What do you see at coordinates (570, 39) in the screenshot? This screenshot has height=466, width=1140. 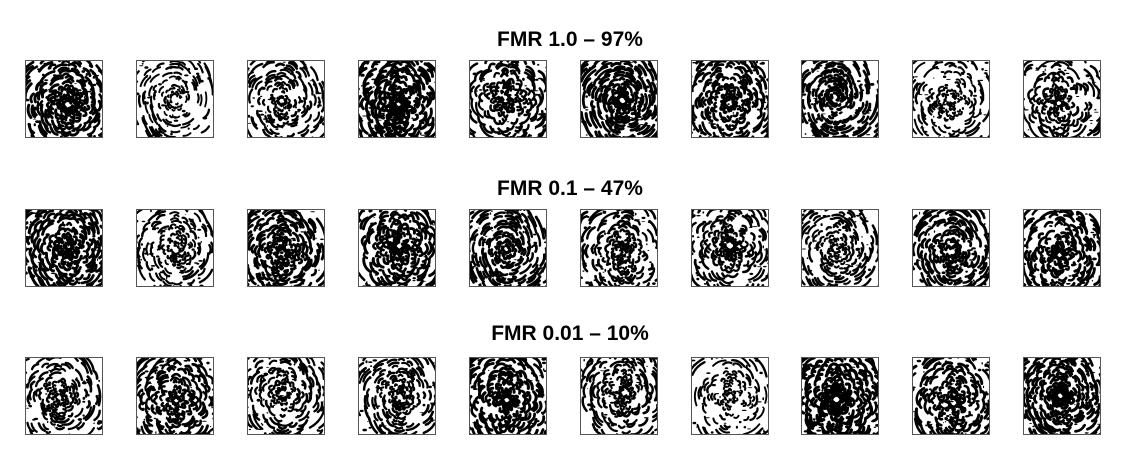 I see `row-title-fmr-1-0: FMR 1.0 – 97%` at bounding box center [570, 39].